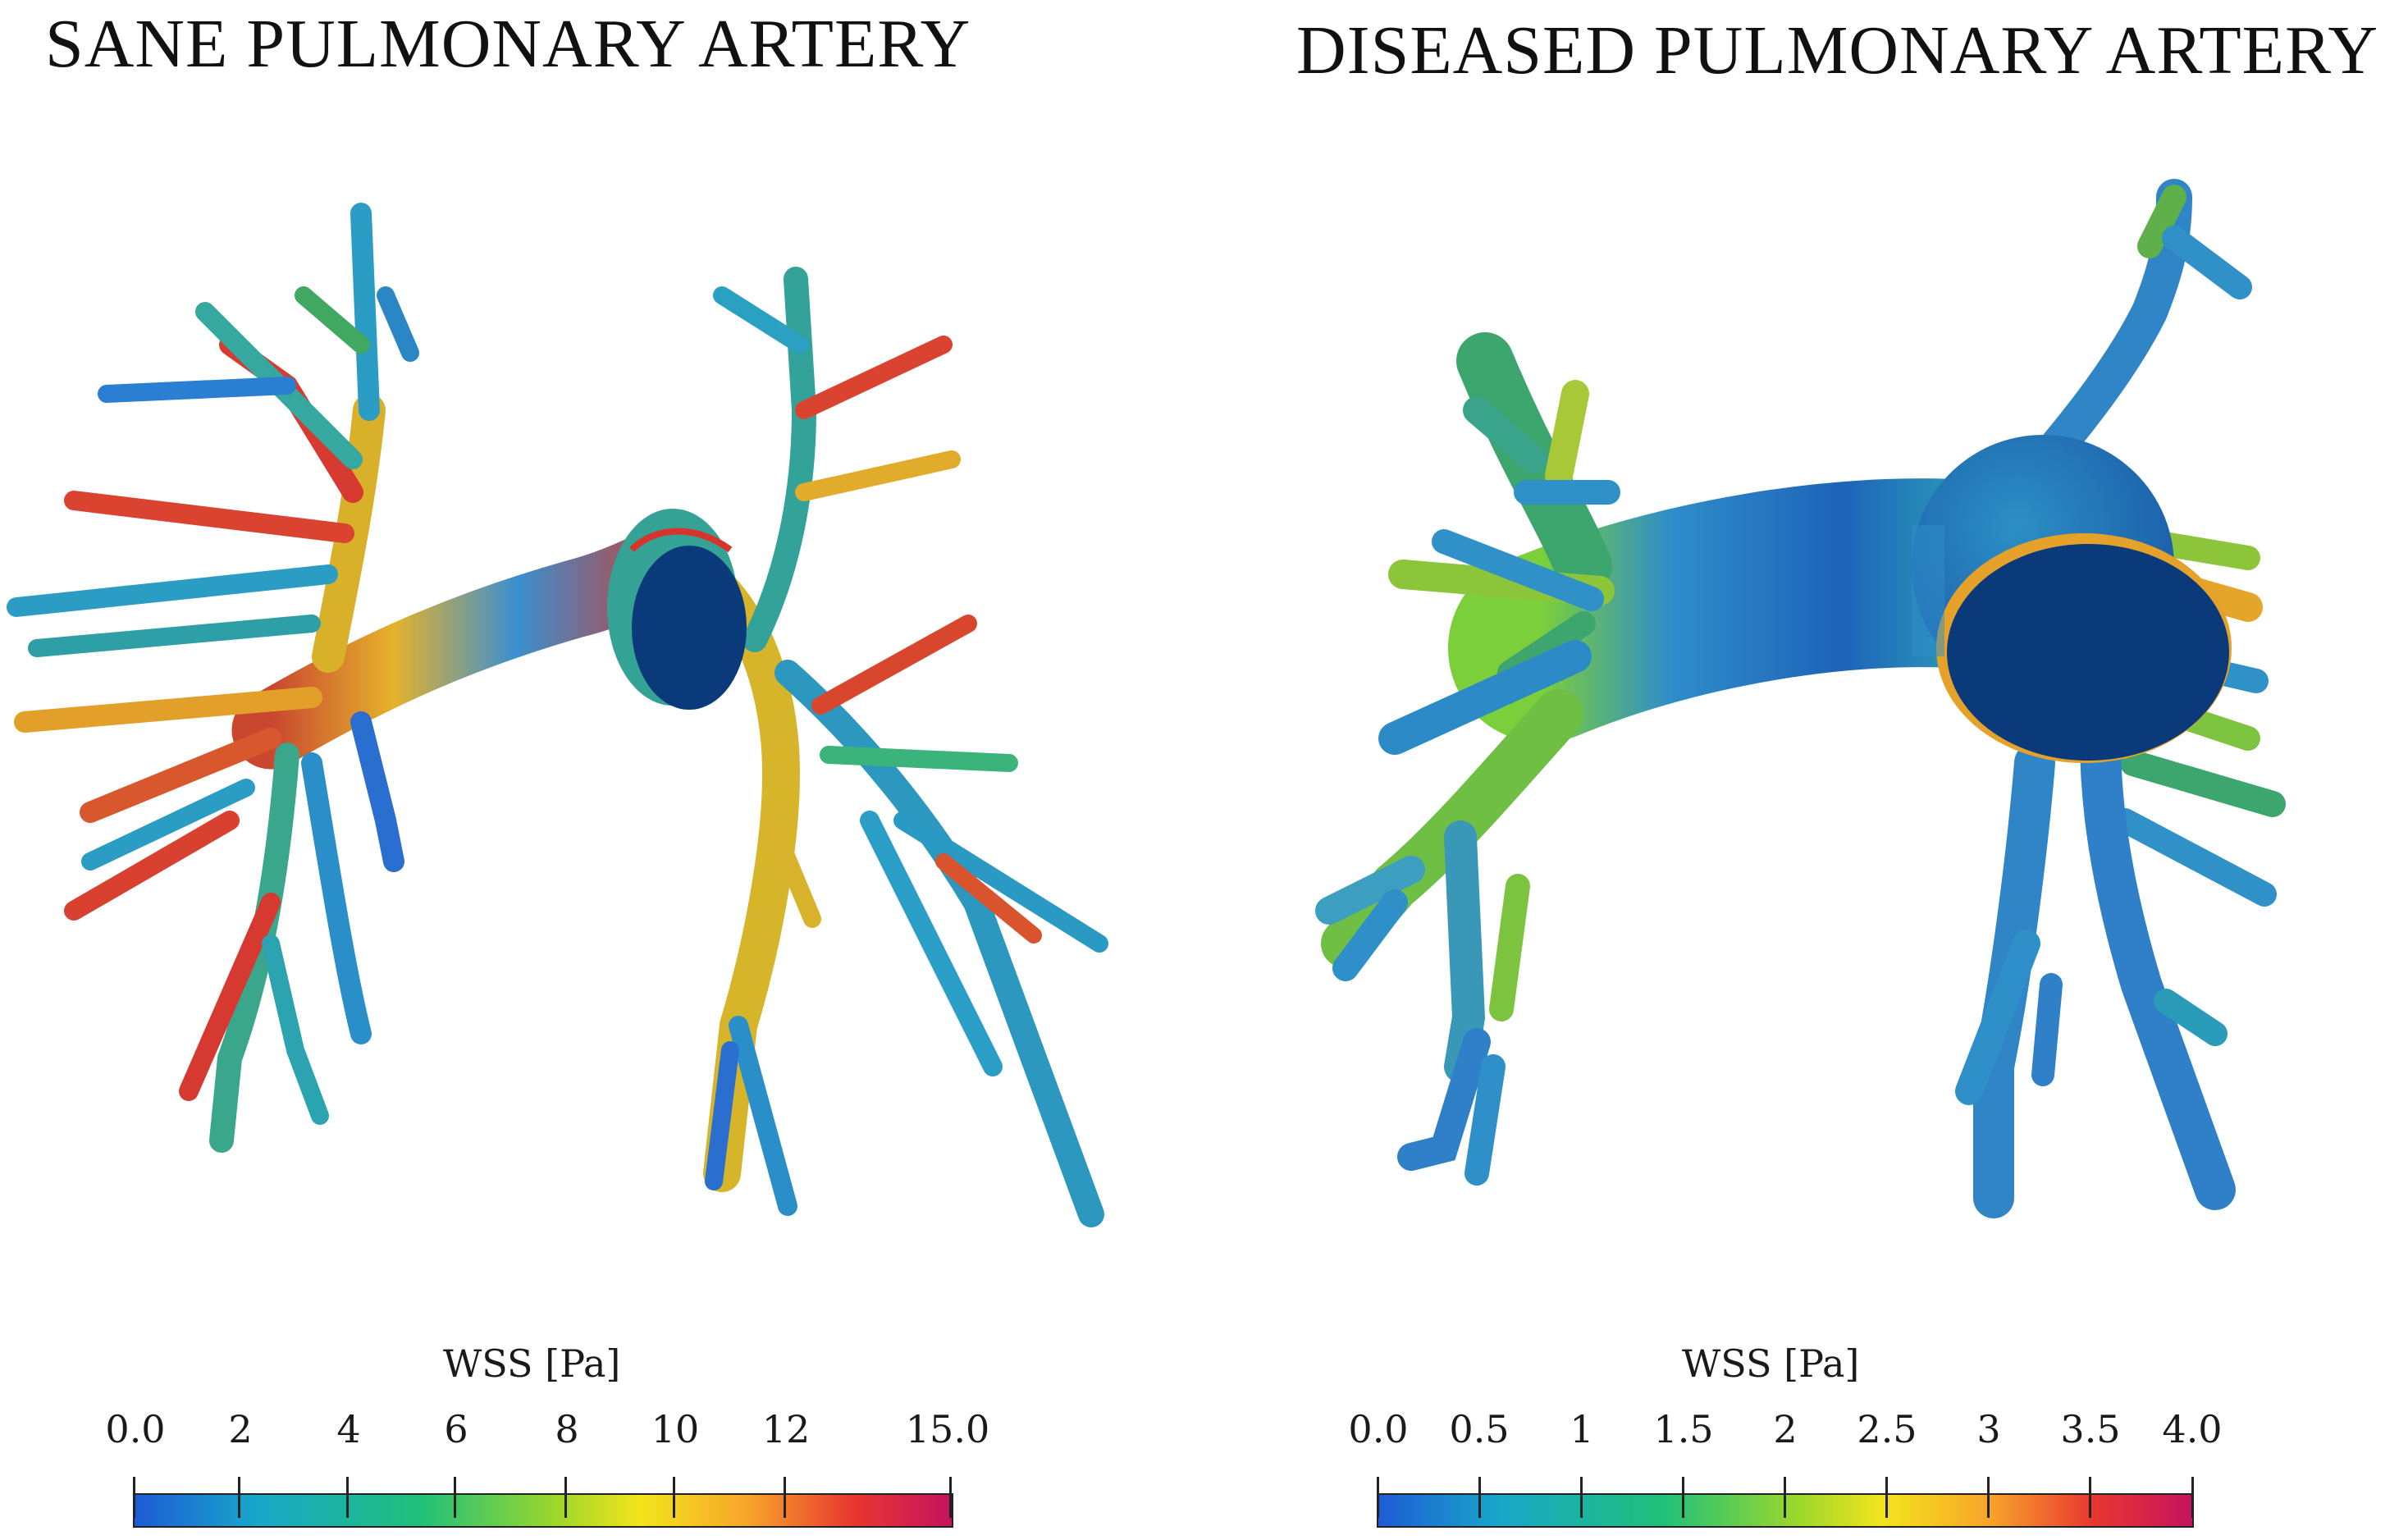 The height and width of the screenshot is (1540, 2408). I want to click on right-tick-label-7: 3.5, so click(2090, 1429).